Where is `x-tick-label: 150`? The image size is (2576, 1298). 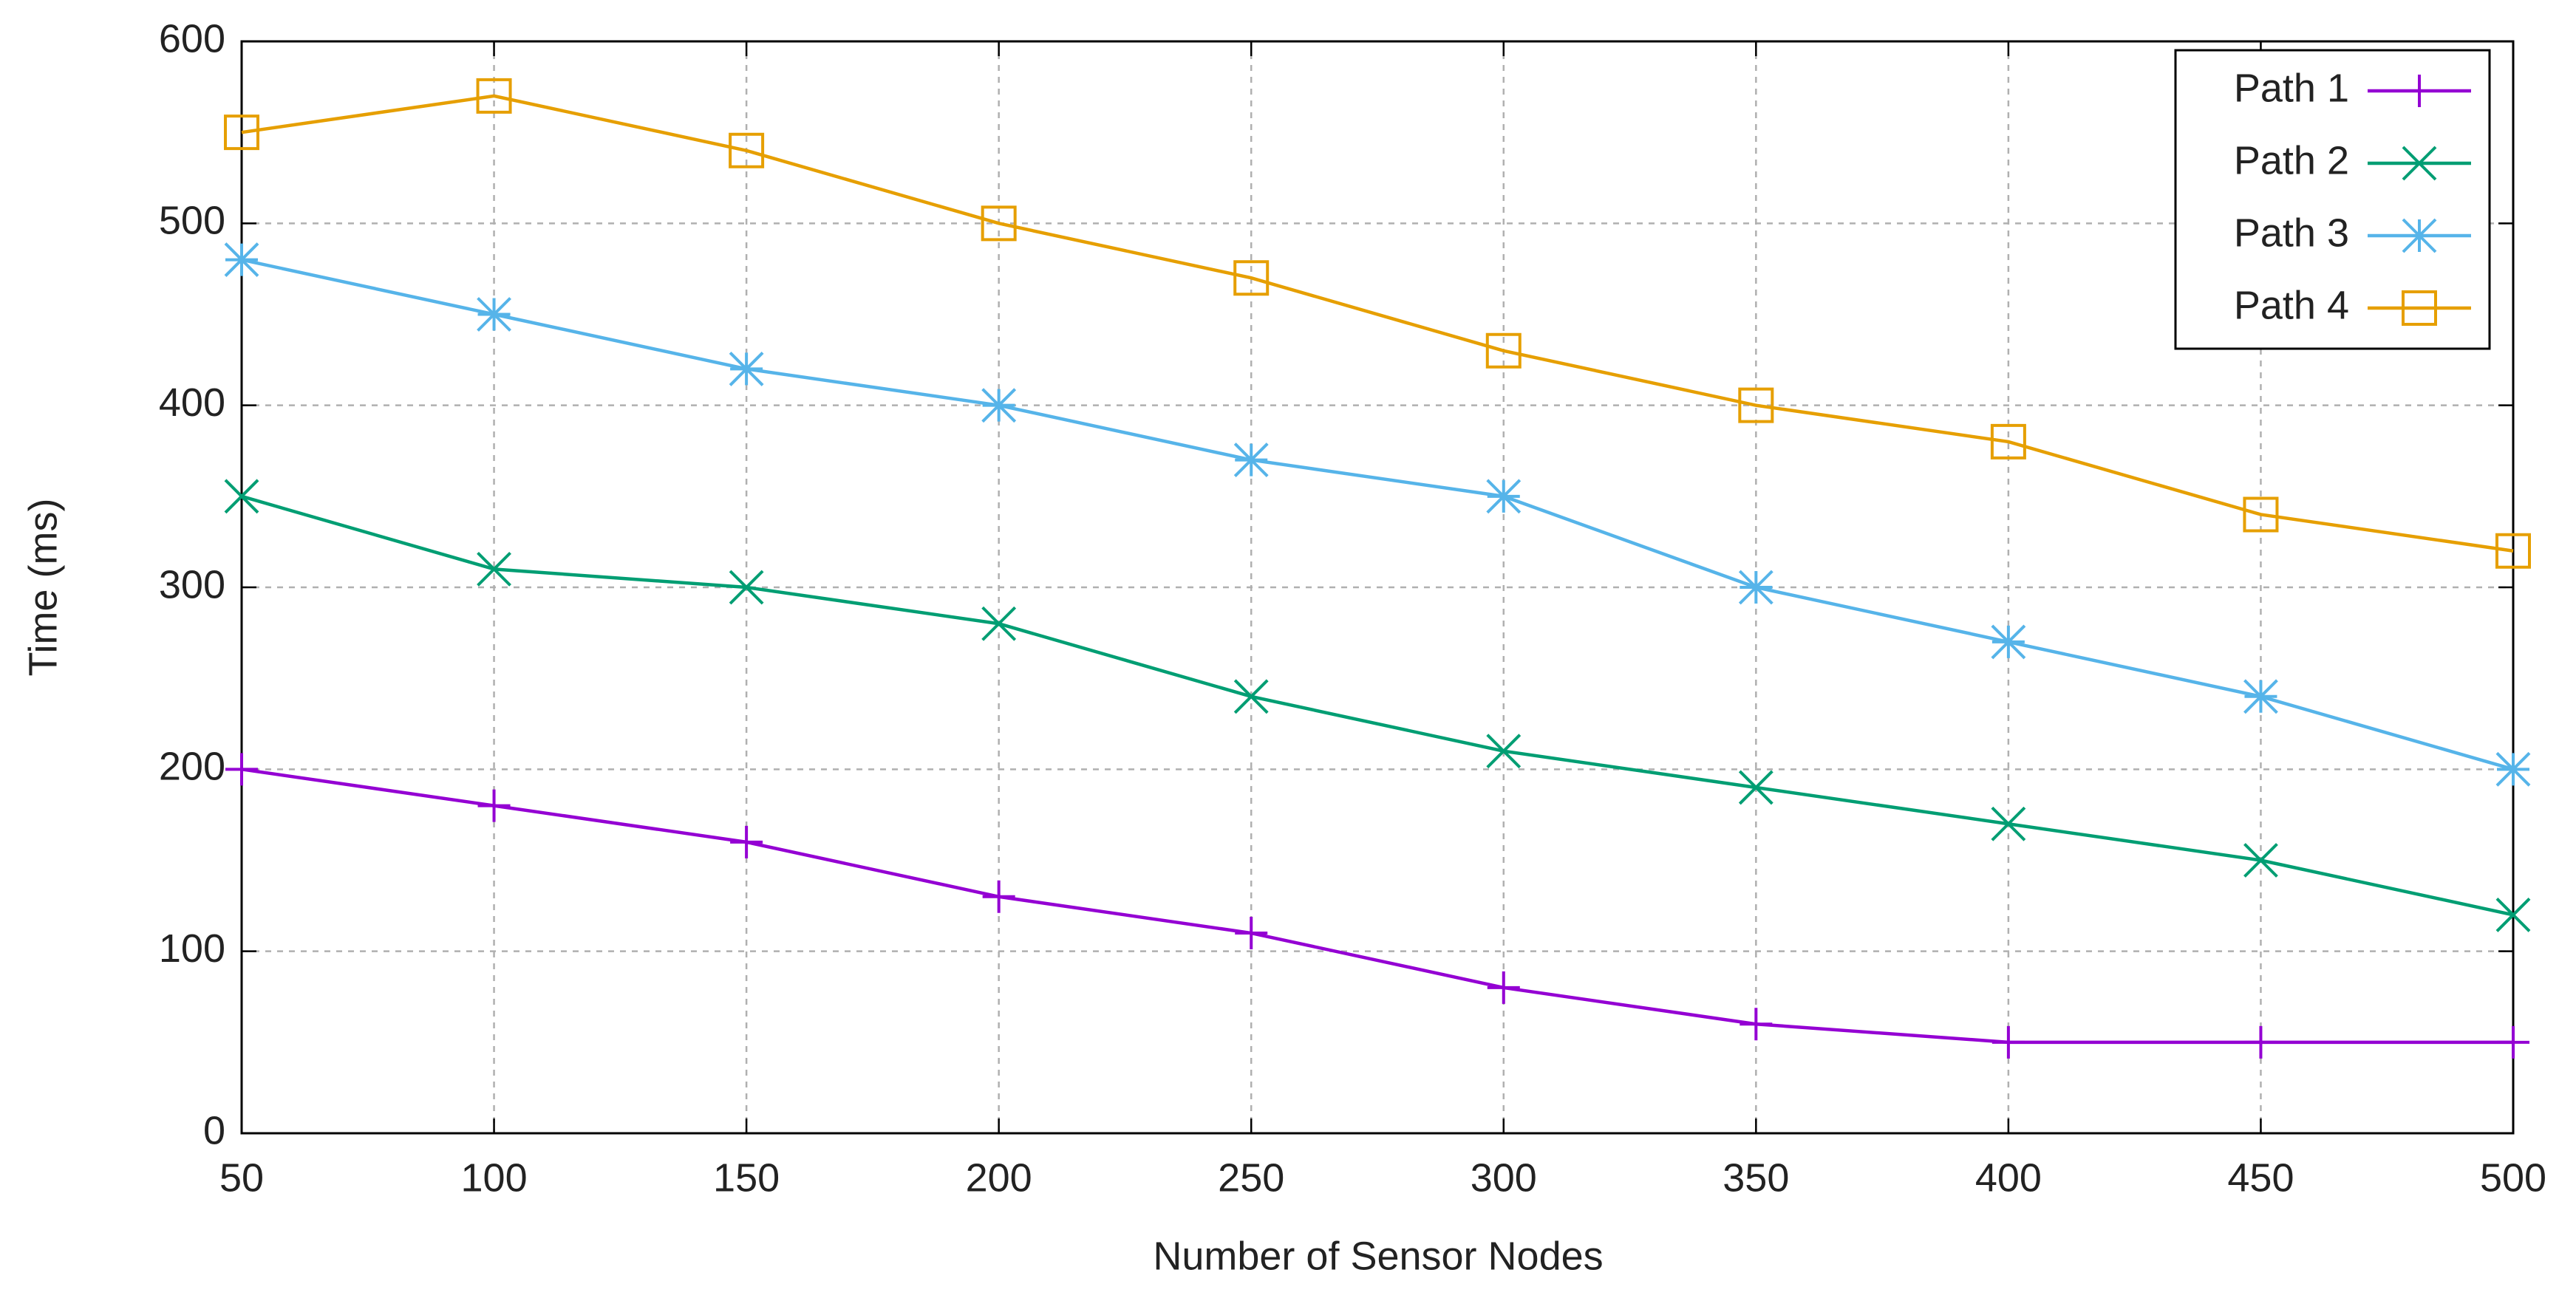
x-tick-label: 150 is located at coordinates (746, 1178).